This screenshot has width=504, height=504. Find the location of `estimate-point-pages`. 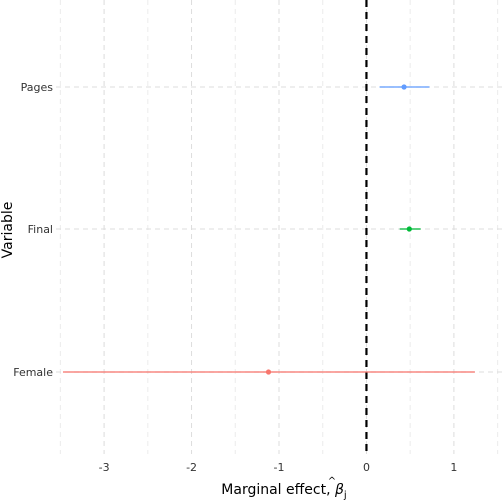

estimate-point-pages is located at coordinates (404, 87).